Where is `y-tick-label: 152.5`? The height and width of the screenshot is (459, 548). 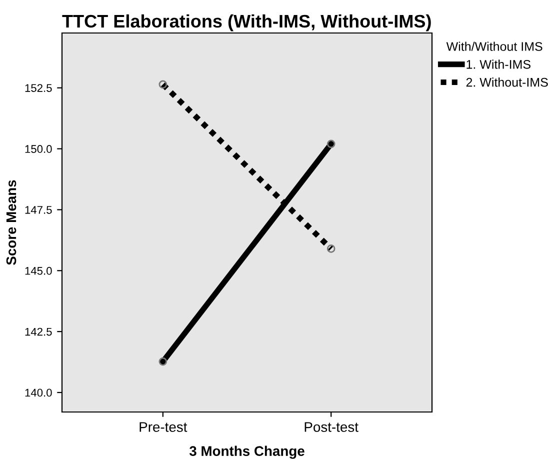
y-tick-label: 152.5 is located at coordinates (38, 88).